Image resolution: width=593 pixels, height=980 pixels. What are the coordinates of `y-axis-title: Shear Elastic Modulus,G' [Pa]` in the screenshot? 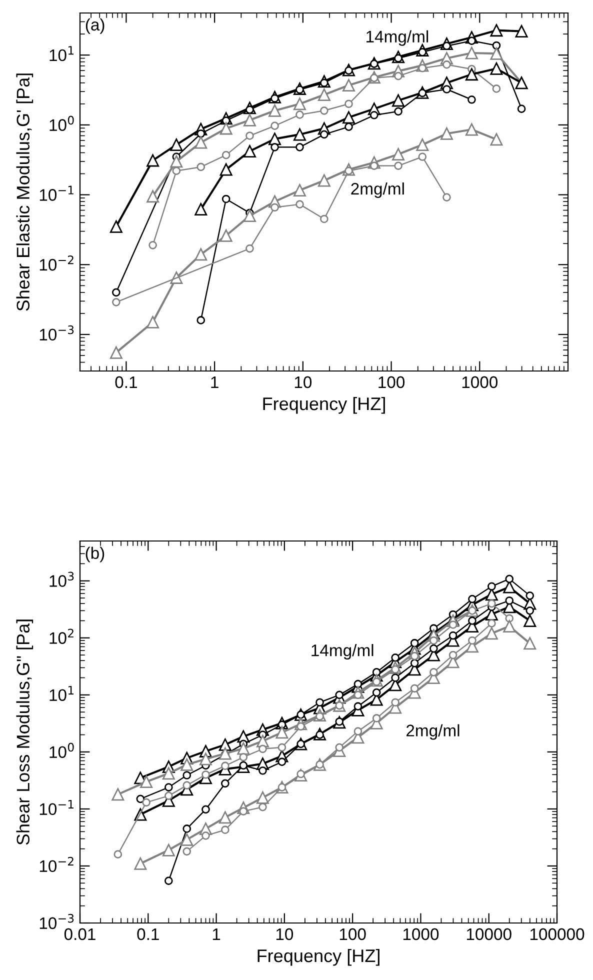 It's located at (25, 192).